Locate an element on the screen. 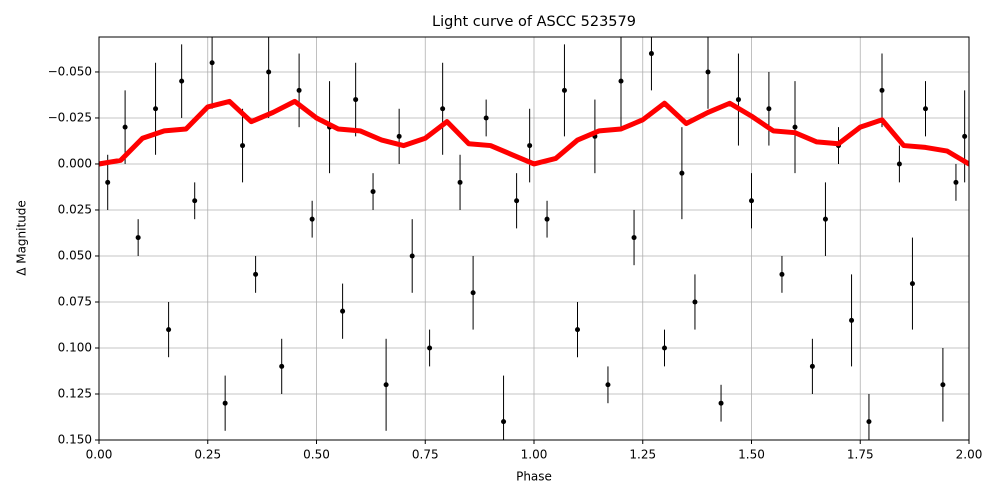 The image size is (1000, 504). x-tick-label: 0.50 is located at coordinates (316, 455).